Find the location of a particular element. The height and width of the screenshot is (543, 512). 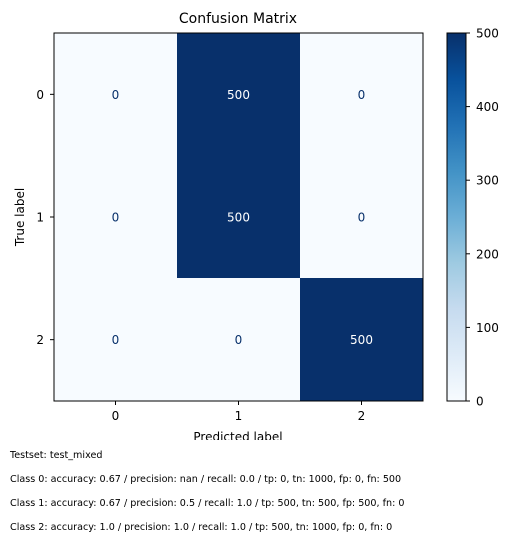

cell-value-r0-c1: 500 is located at coordinates (238, 95).